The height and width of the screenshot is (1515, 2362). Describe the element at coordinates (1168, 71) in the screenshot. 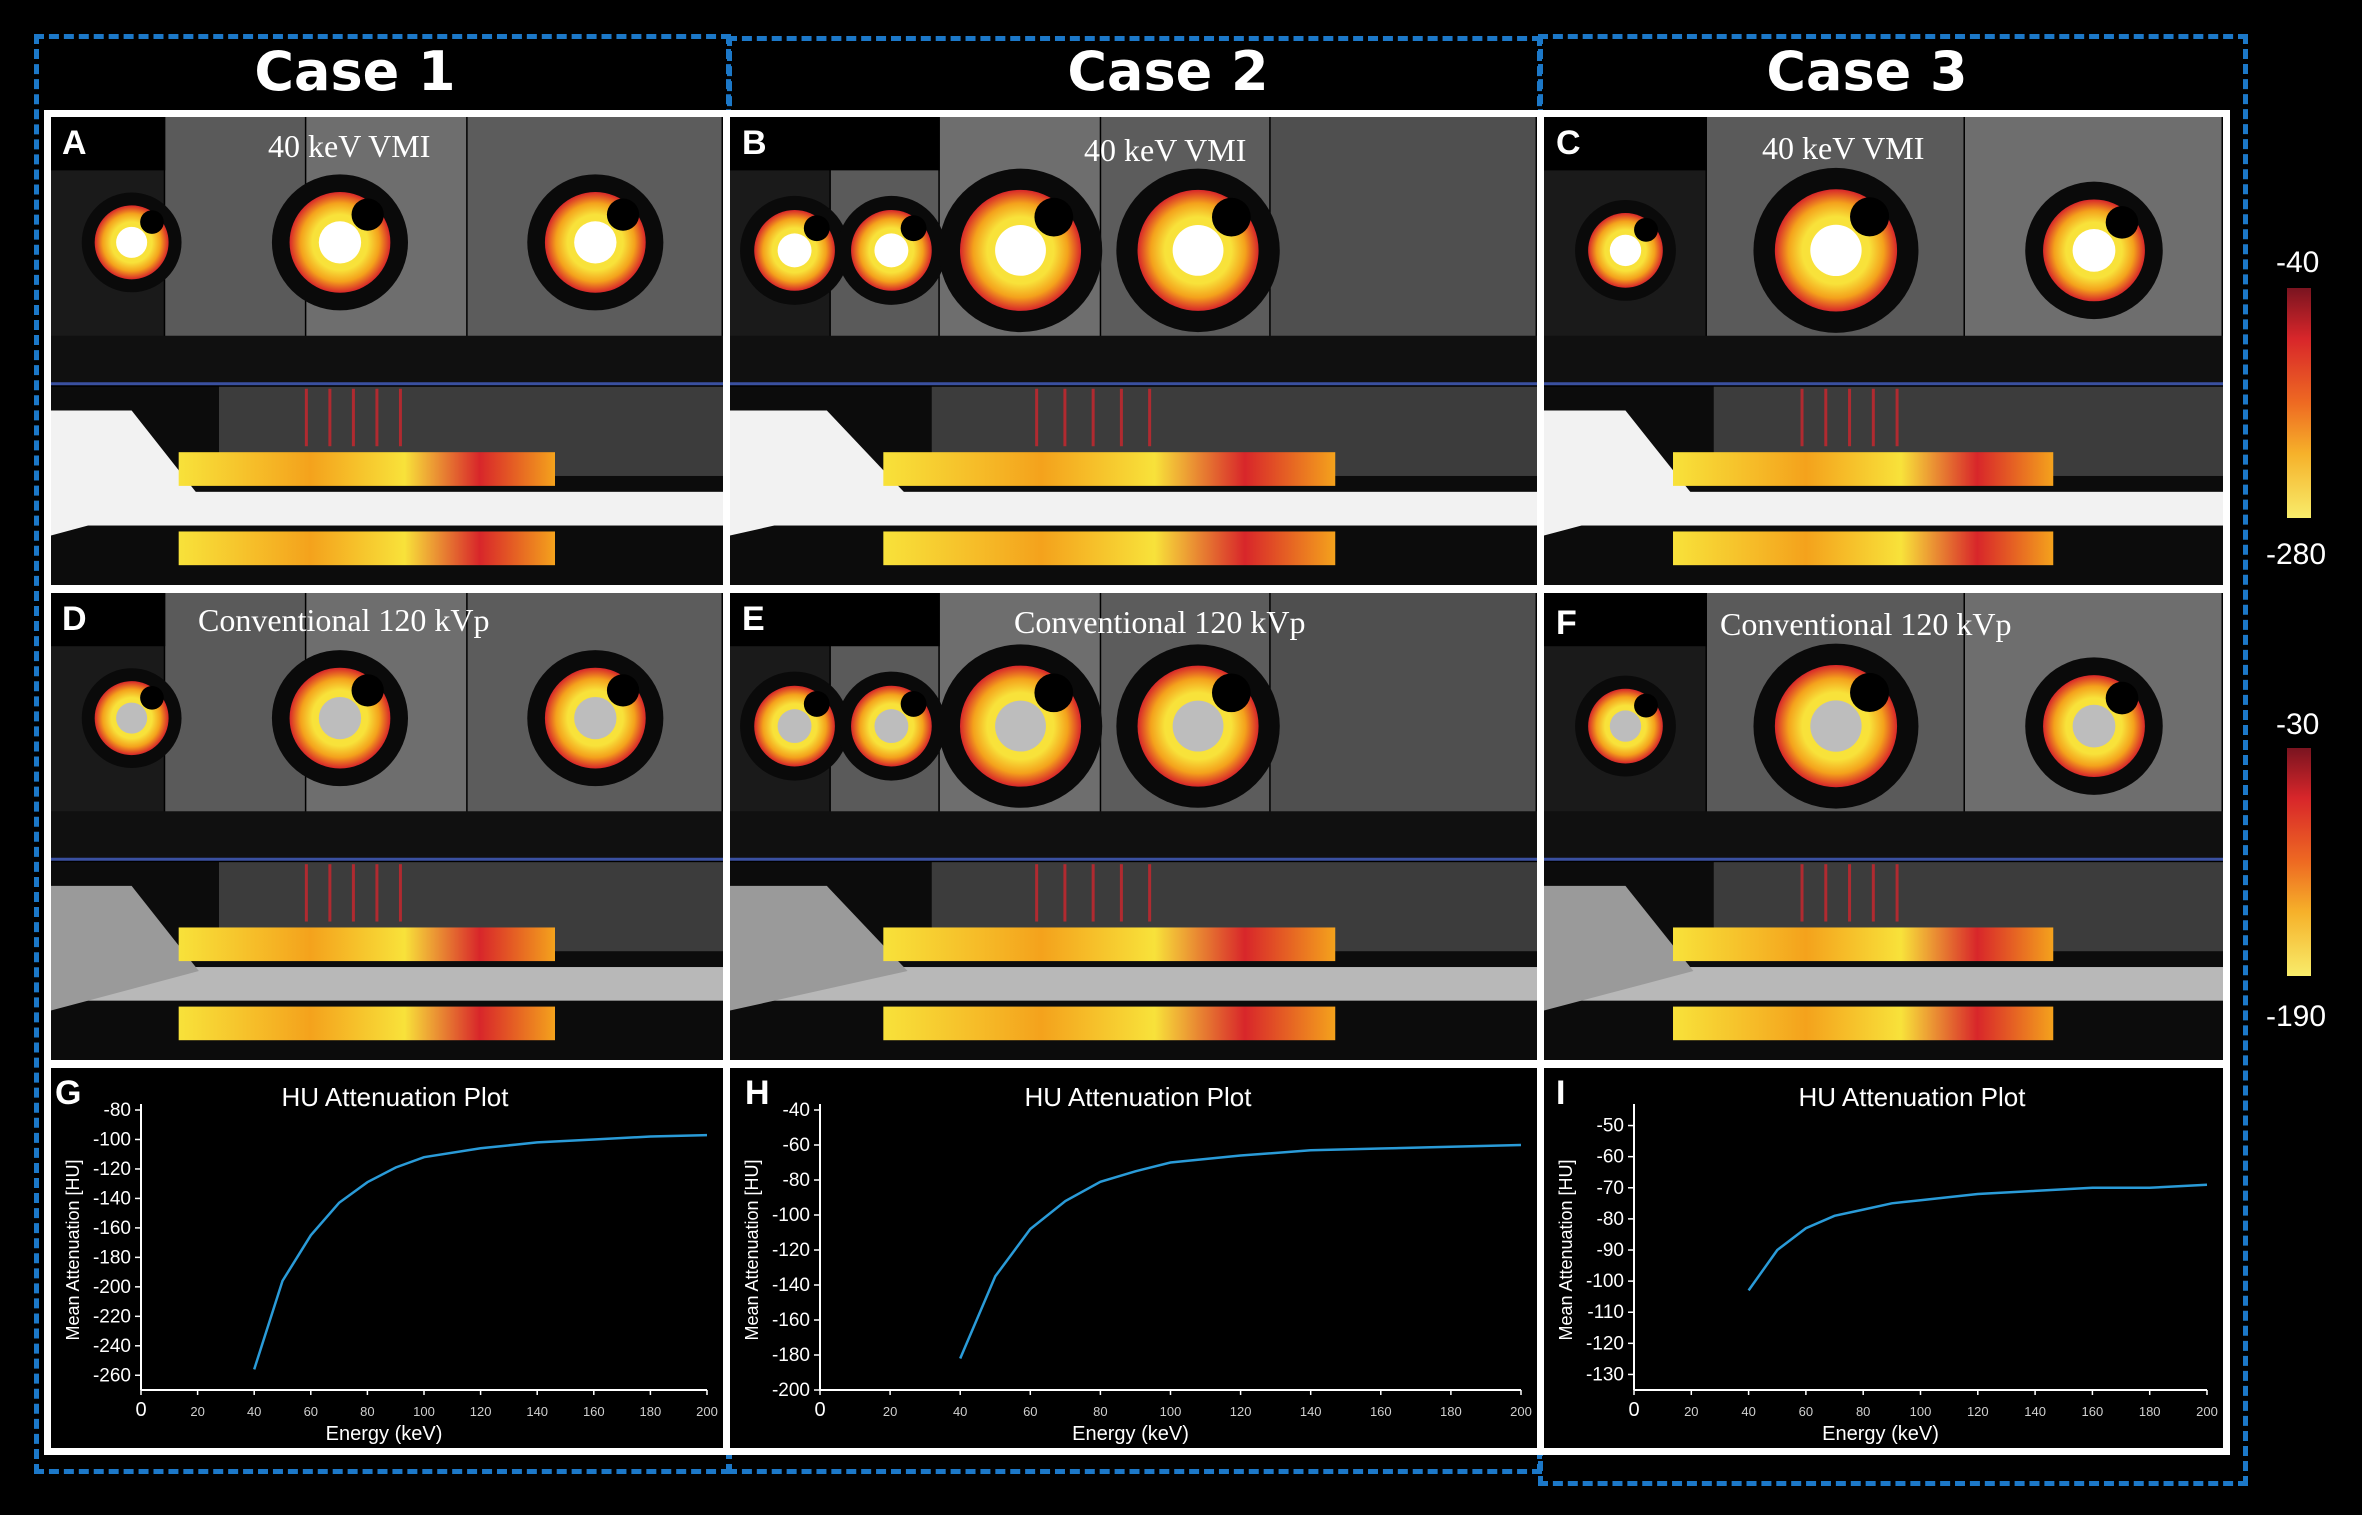

I see `case-2-title: Case 2` at that location.